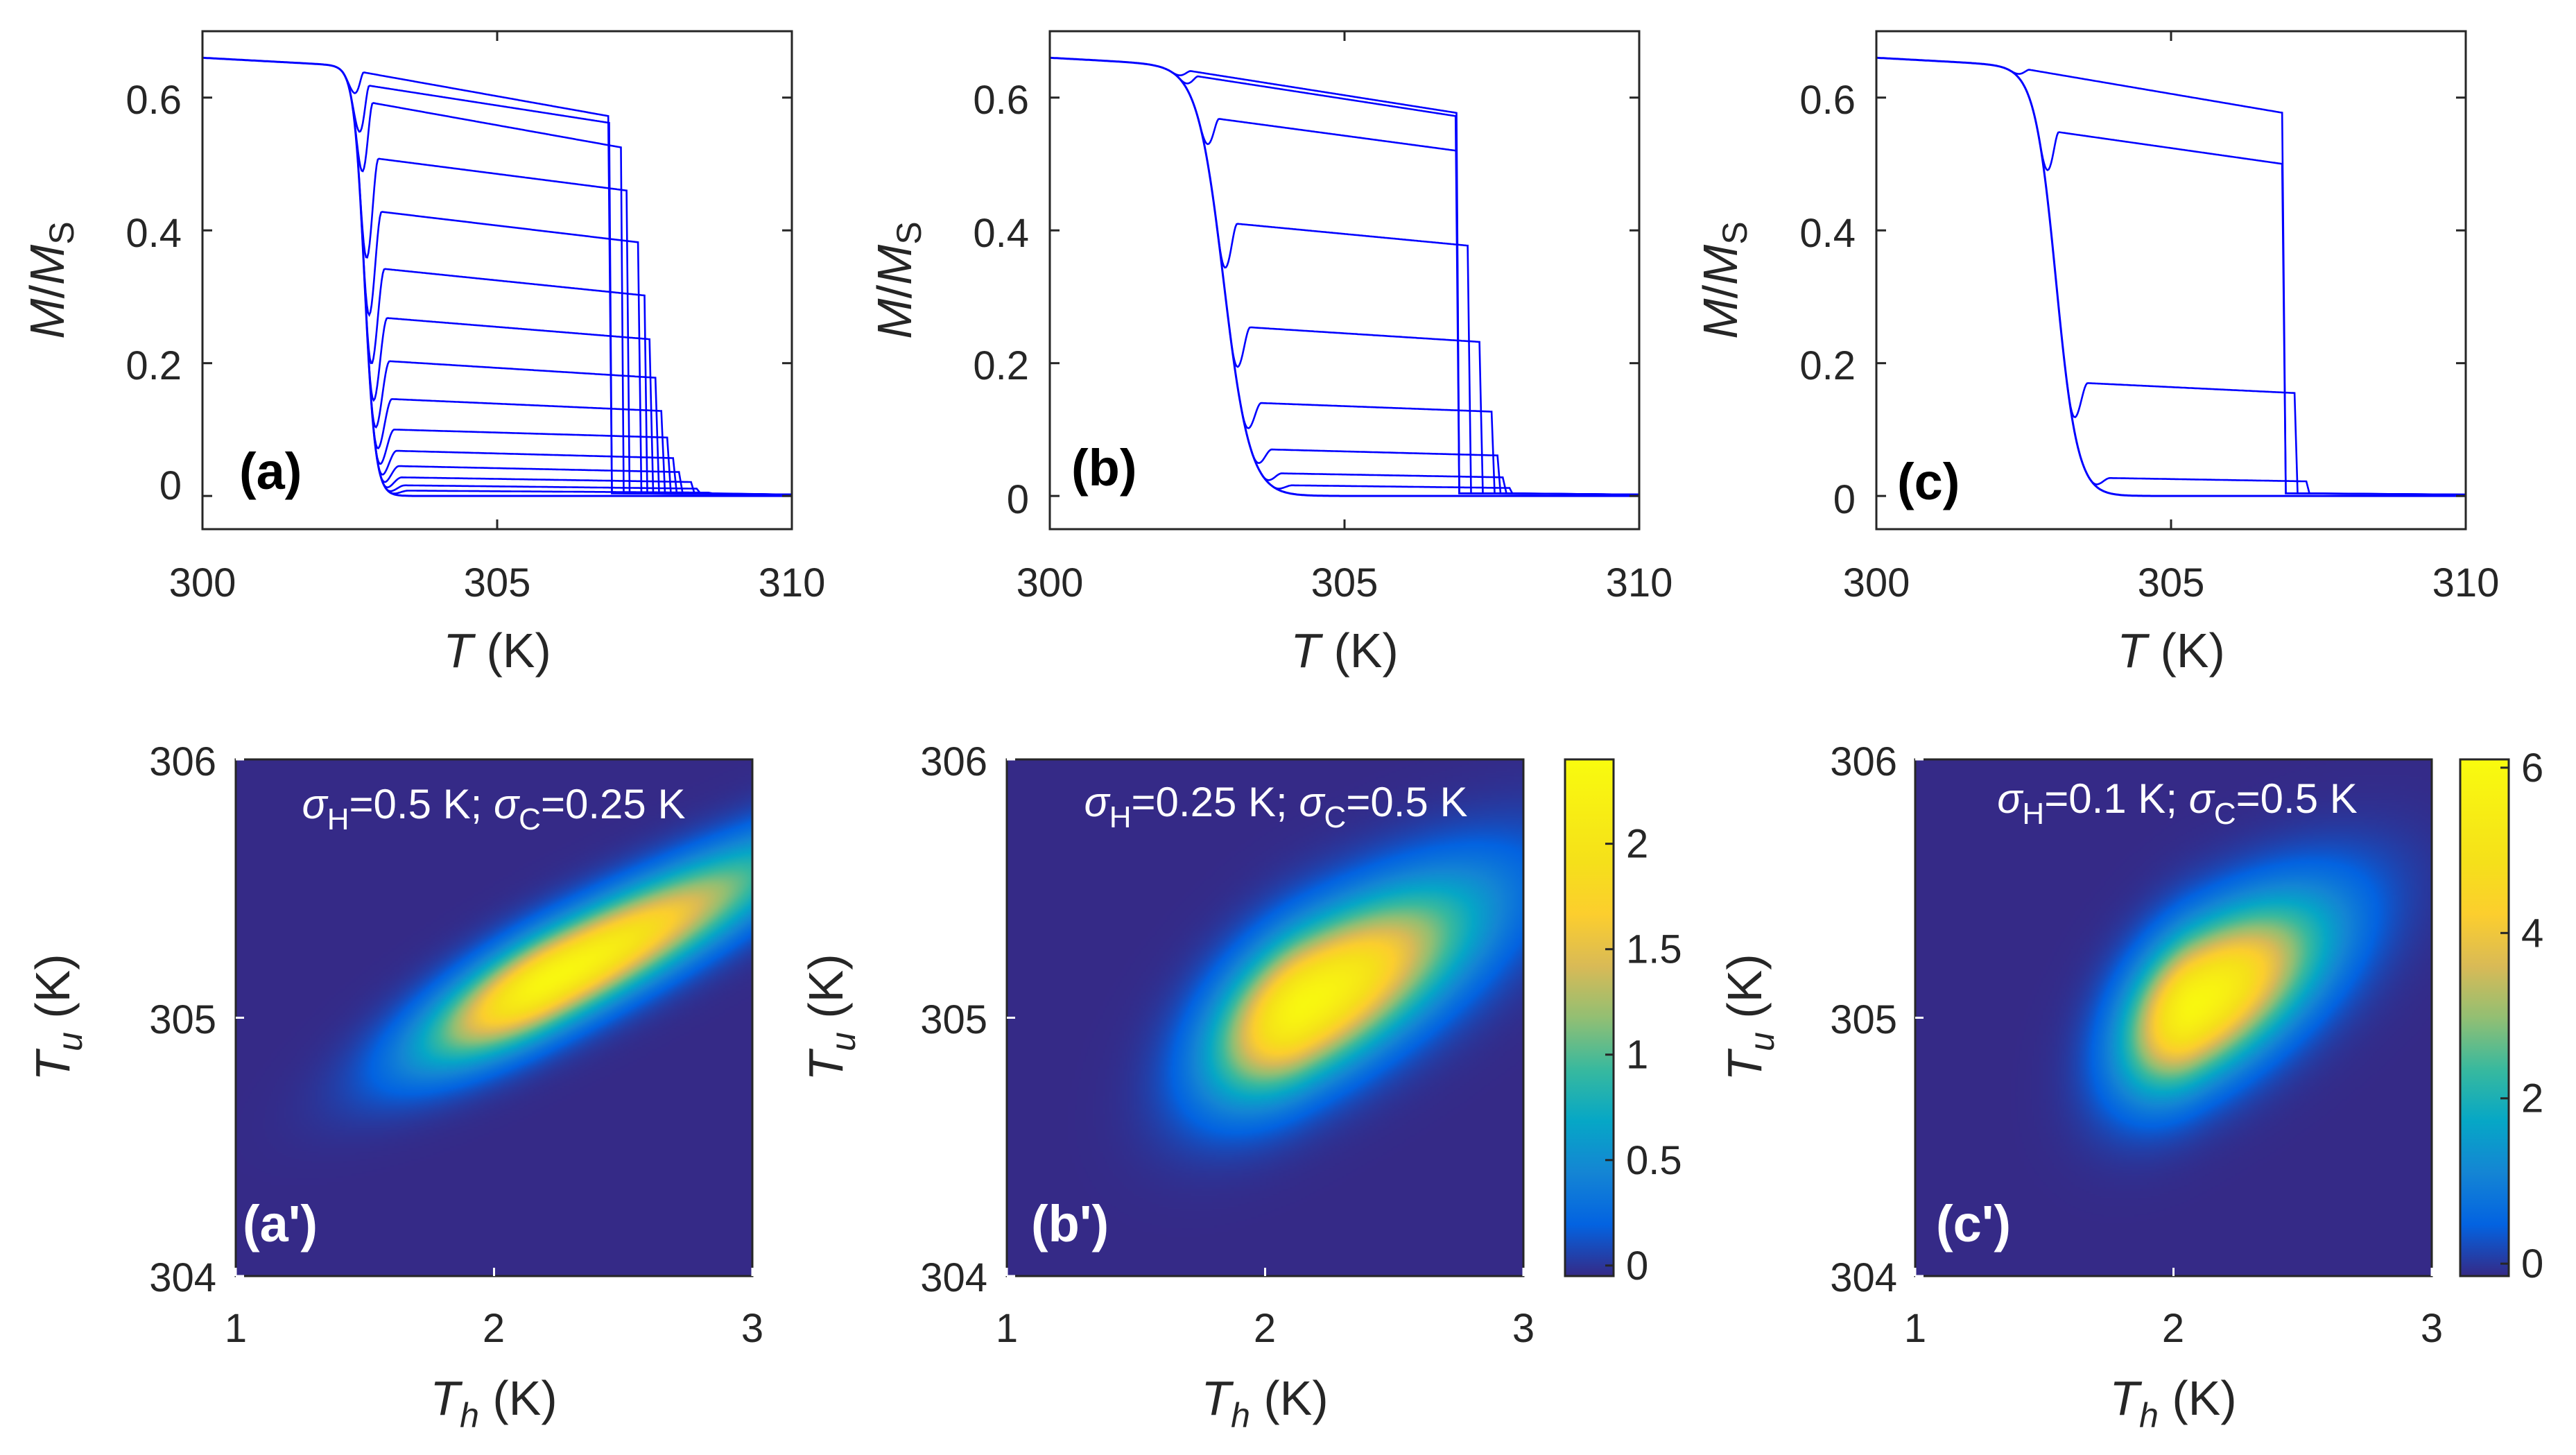 Image resolution: width=2576 pixels, height=1455 pixels. I want to click on panel-b: 0 0.2 0.4 0.6 300 305 310 T (K) M/MS (b), so click(1270, 354).